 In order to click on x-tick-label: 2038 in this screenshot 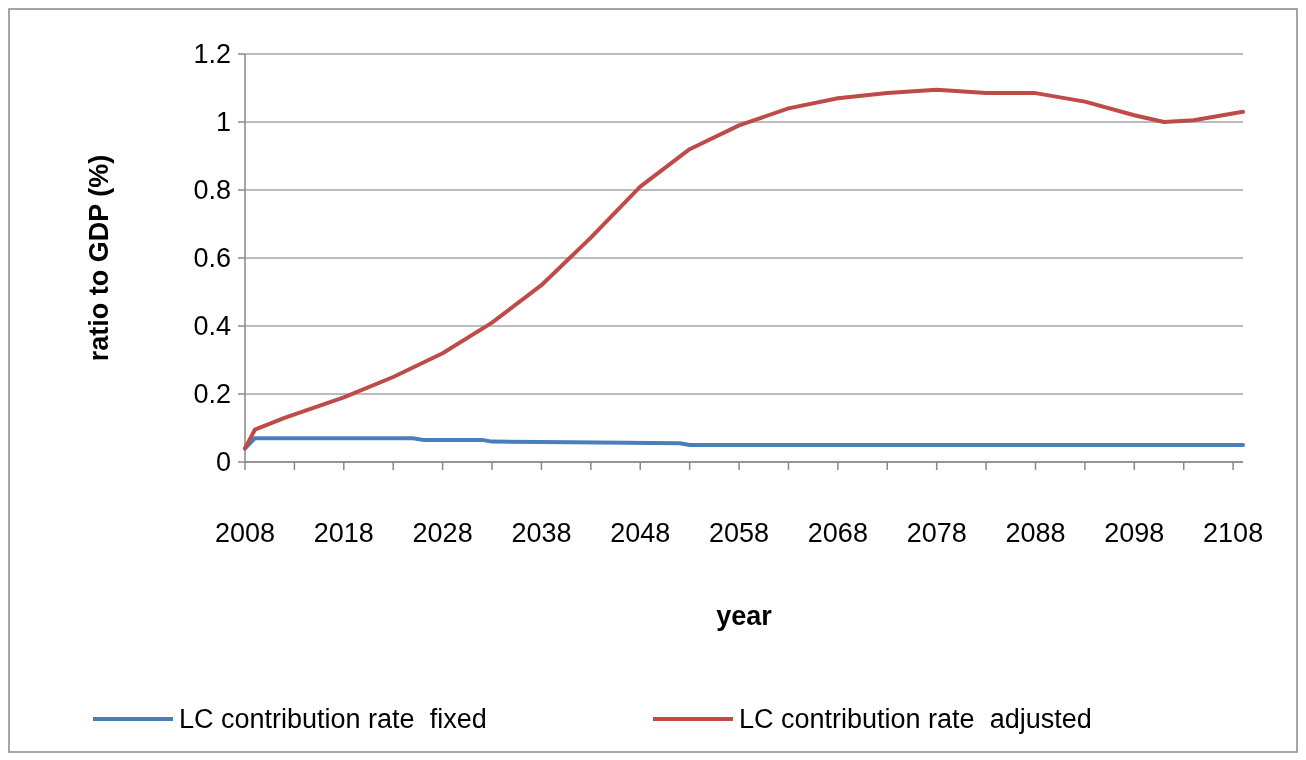, I will do `click(541, 533)`.